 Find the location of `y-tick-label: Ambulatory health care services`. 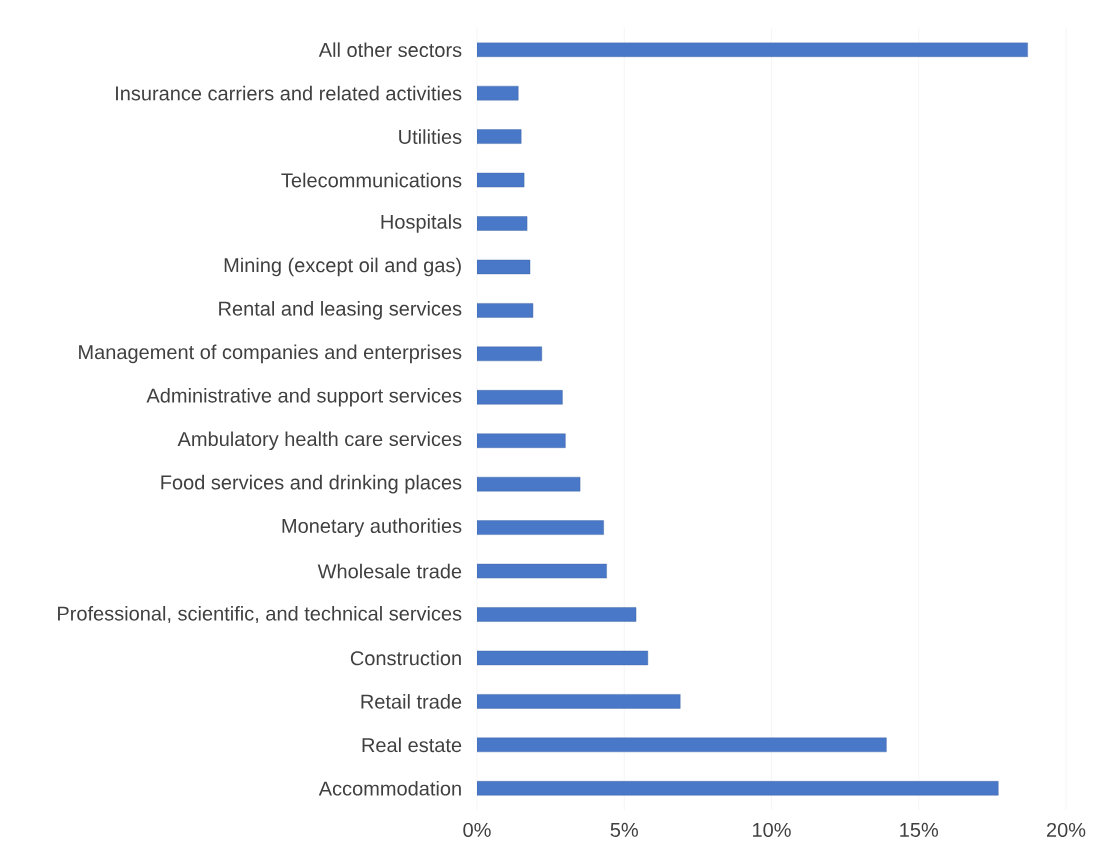

y-tick-label: Ambulatory health care services is located at coordinates (319, 441).